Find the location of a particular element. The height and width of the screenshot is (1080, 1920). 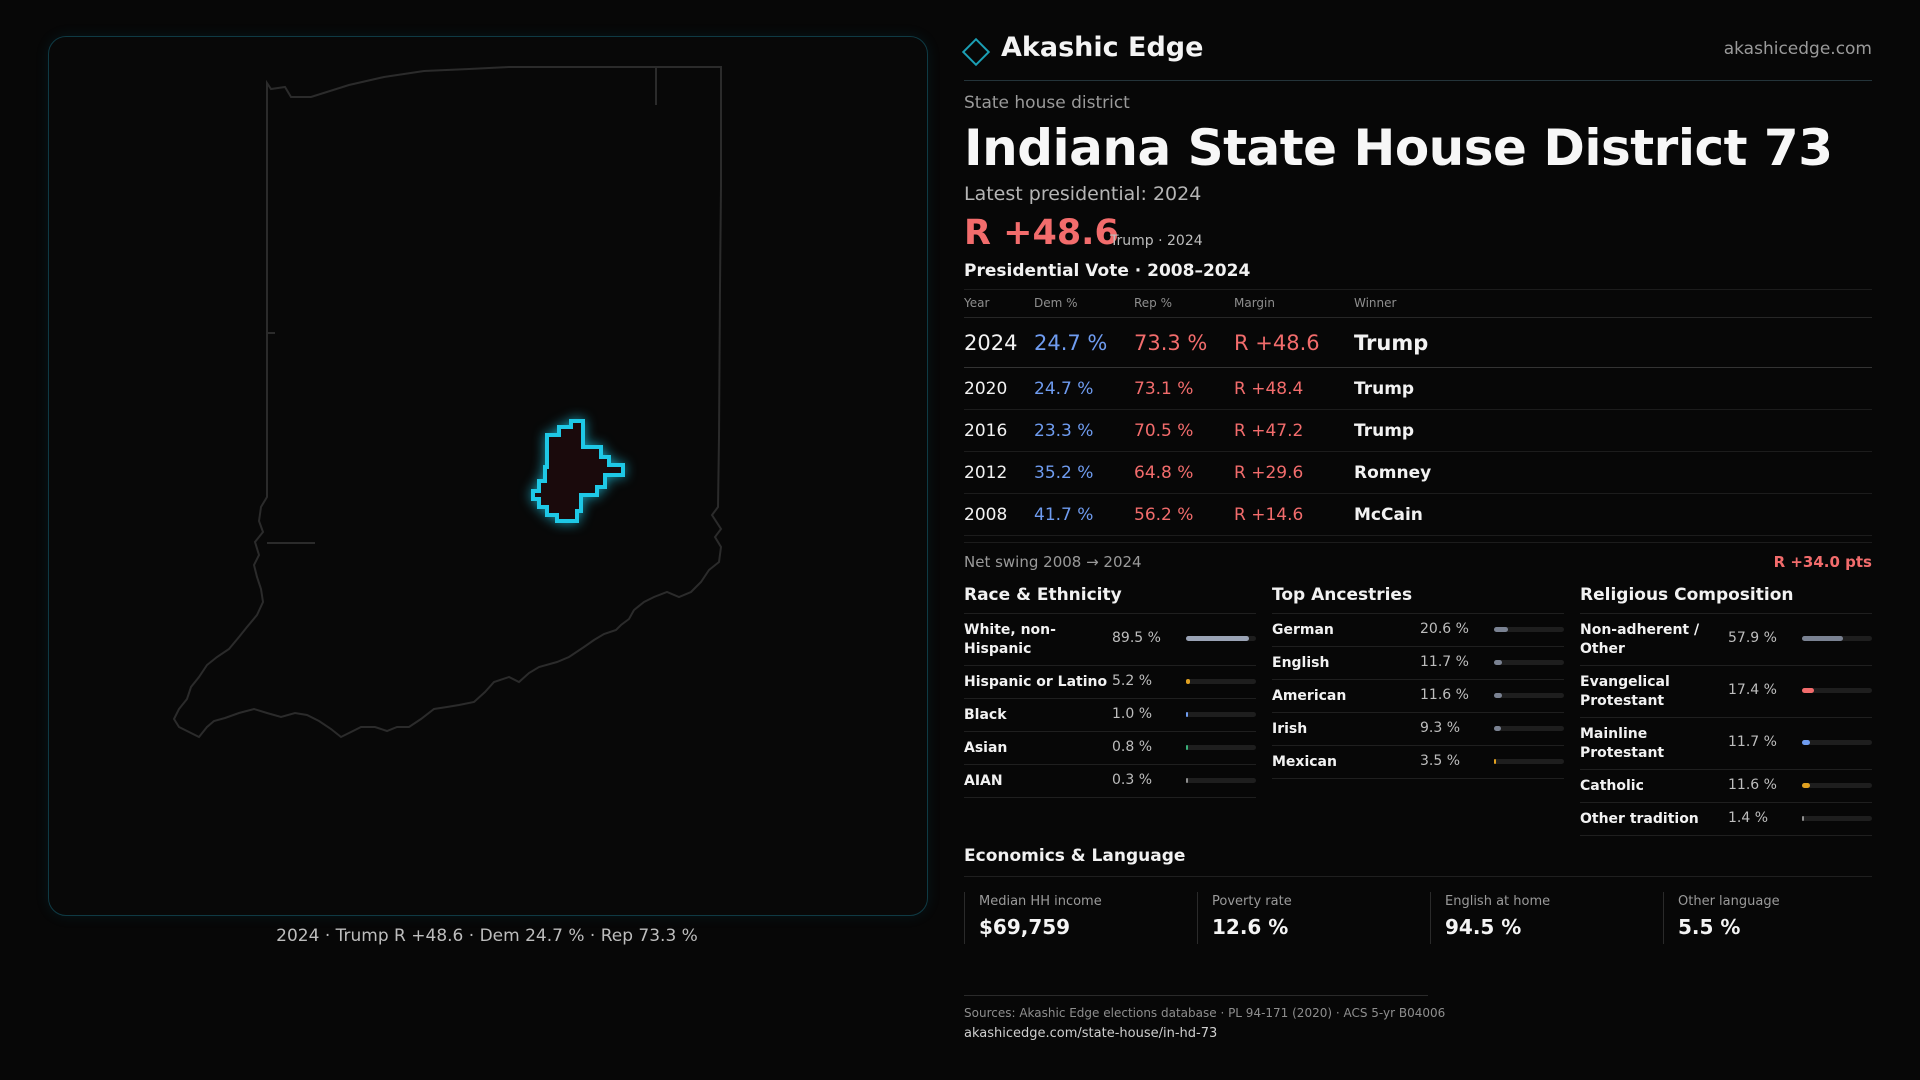

religion-value: 11.6 % is located at coordinates (1752, 785).